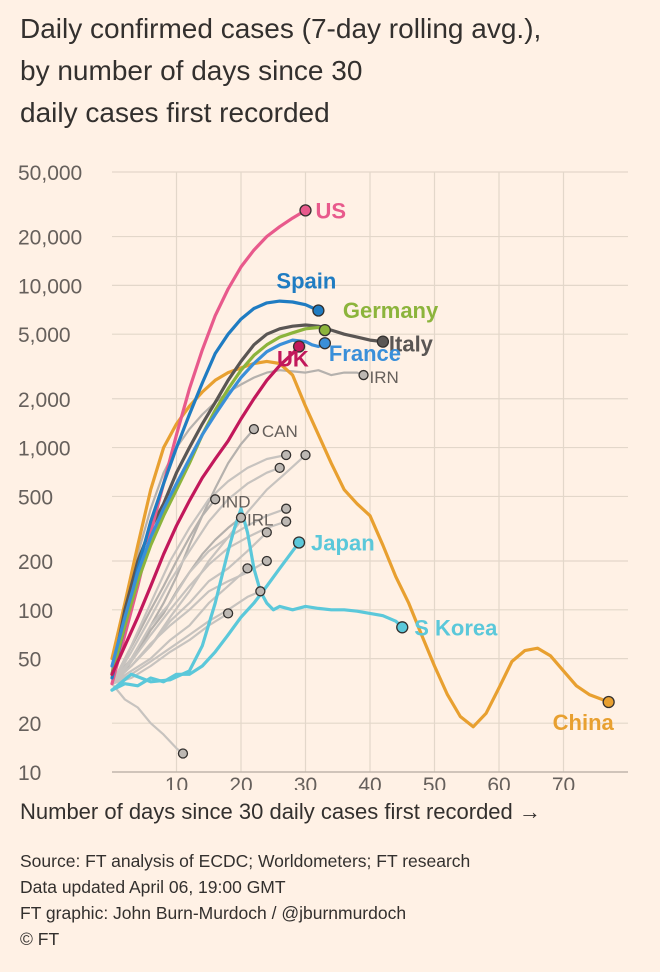 This screenshot has height=972, width=660. I want to click on series-line-france, so click(218, 503).